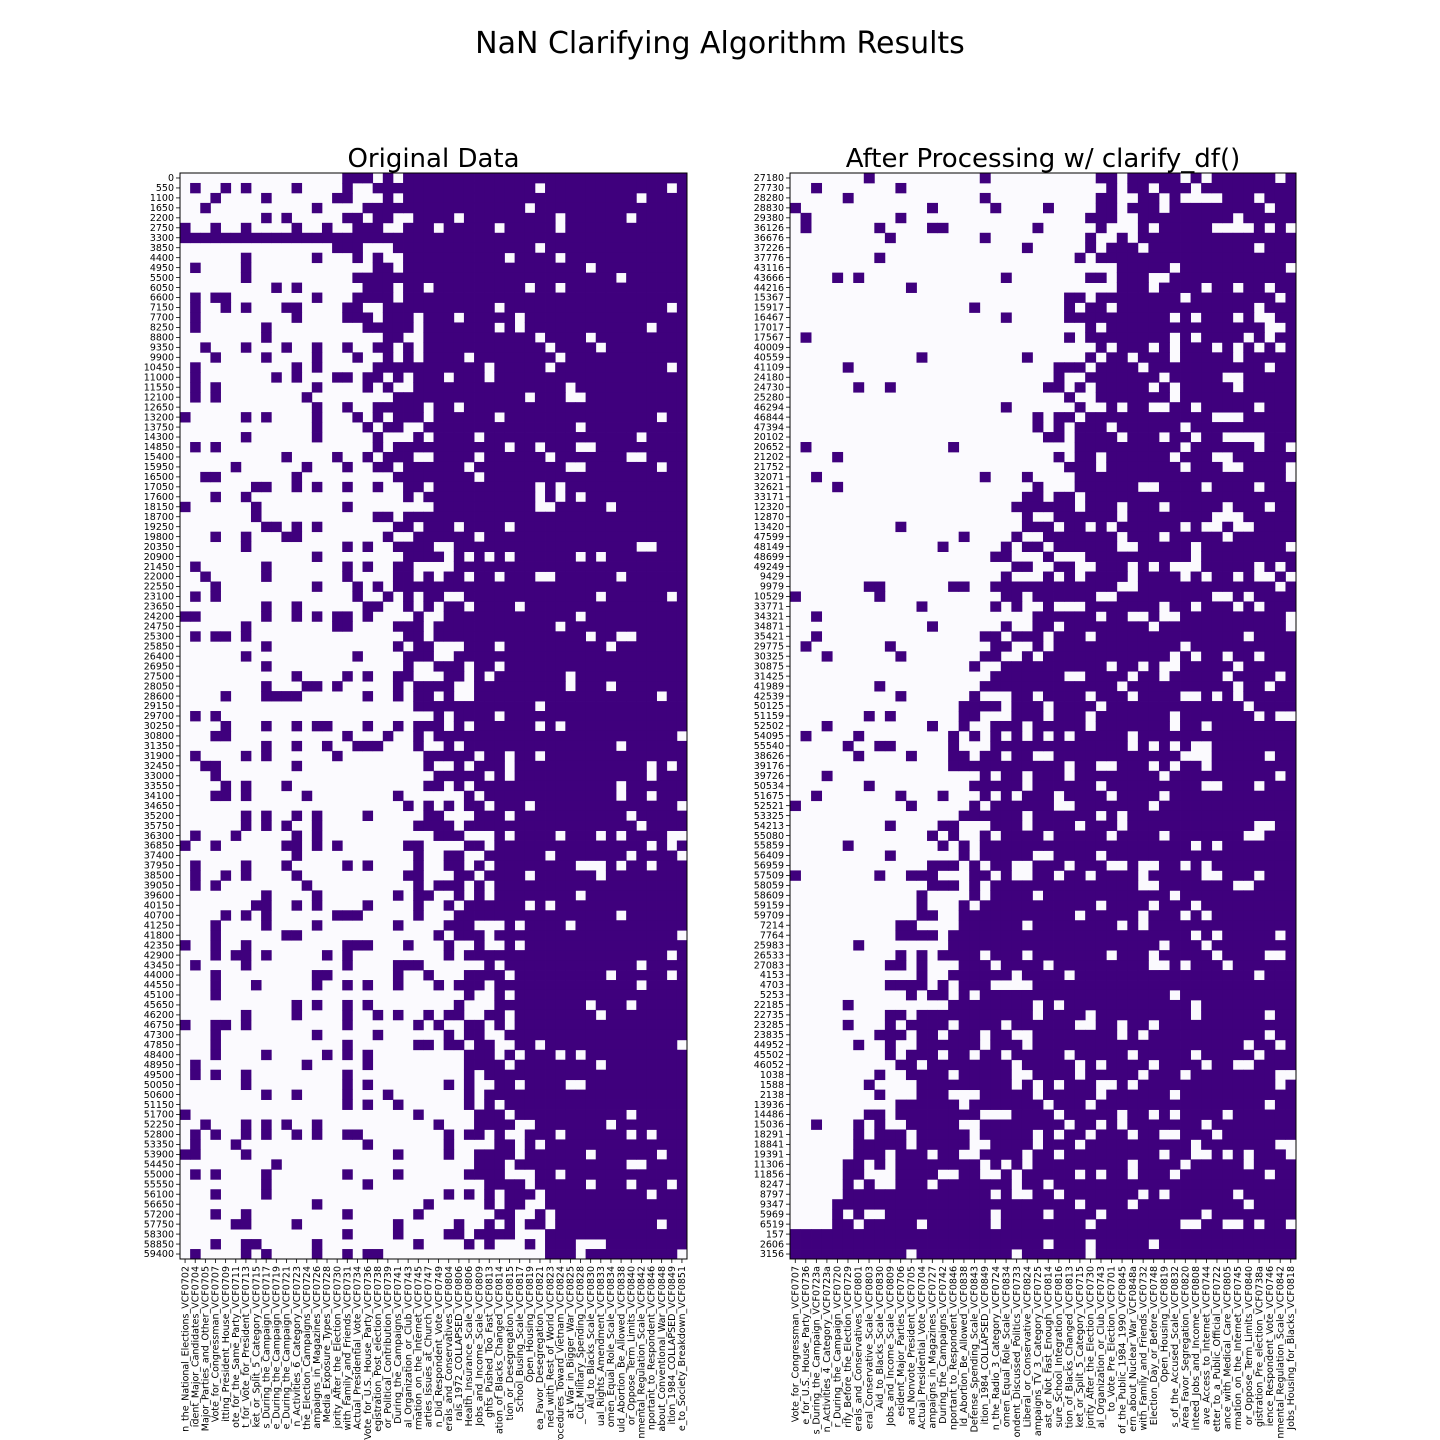  I want to click on y-tick-label: 58300, so click(159, 1234).